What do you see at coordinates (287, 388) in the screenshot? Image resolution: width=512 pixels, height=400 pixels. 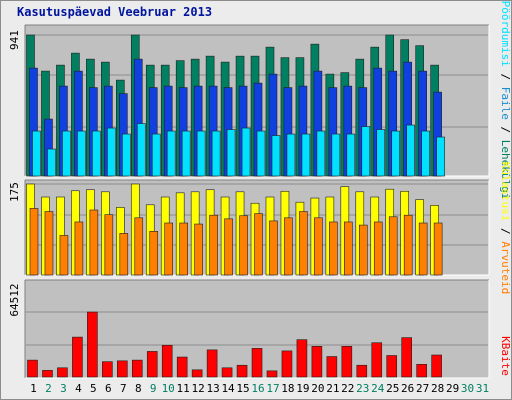 I see `day-label: 18` at bounding box center [287, 388].